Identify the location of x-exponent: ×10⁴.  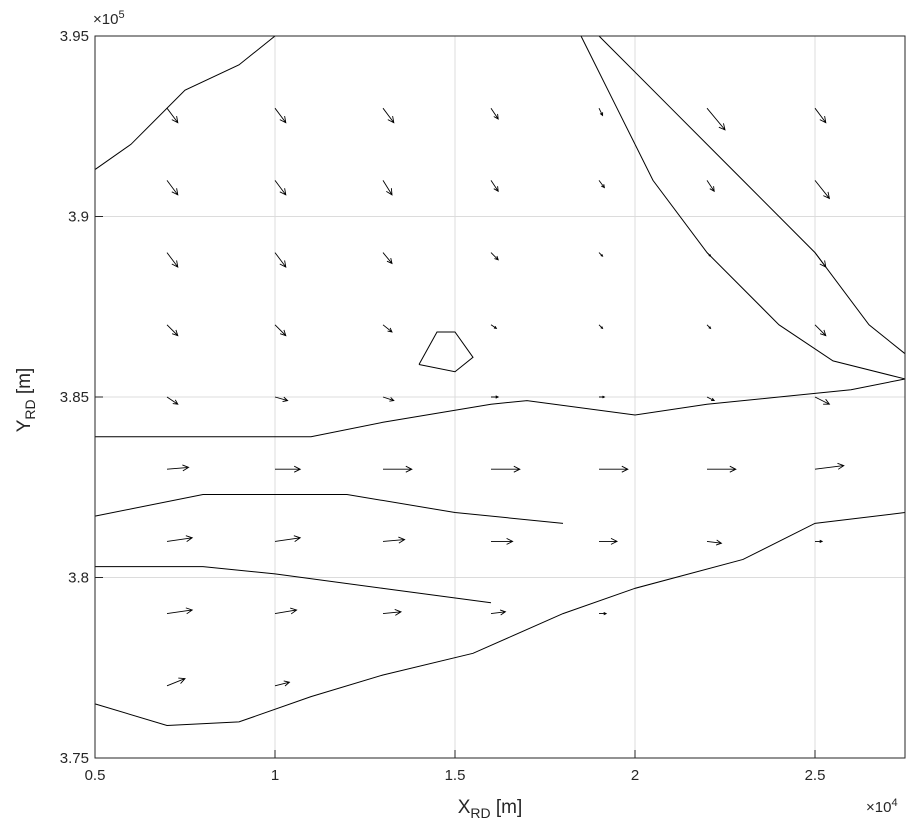
(882, 806).